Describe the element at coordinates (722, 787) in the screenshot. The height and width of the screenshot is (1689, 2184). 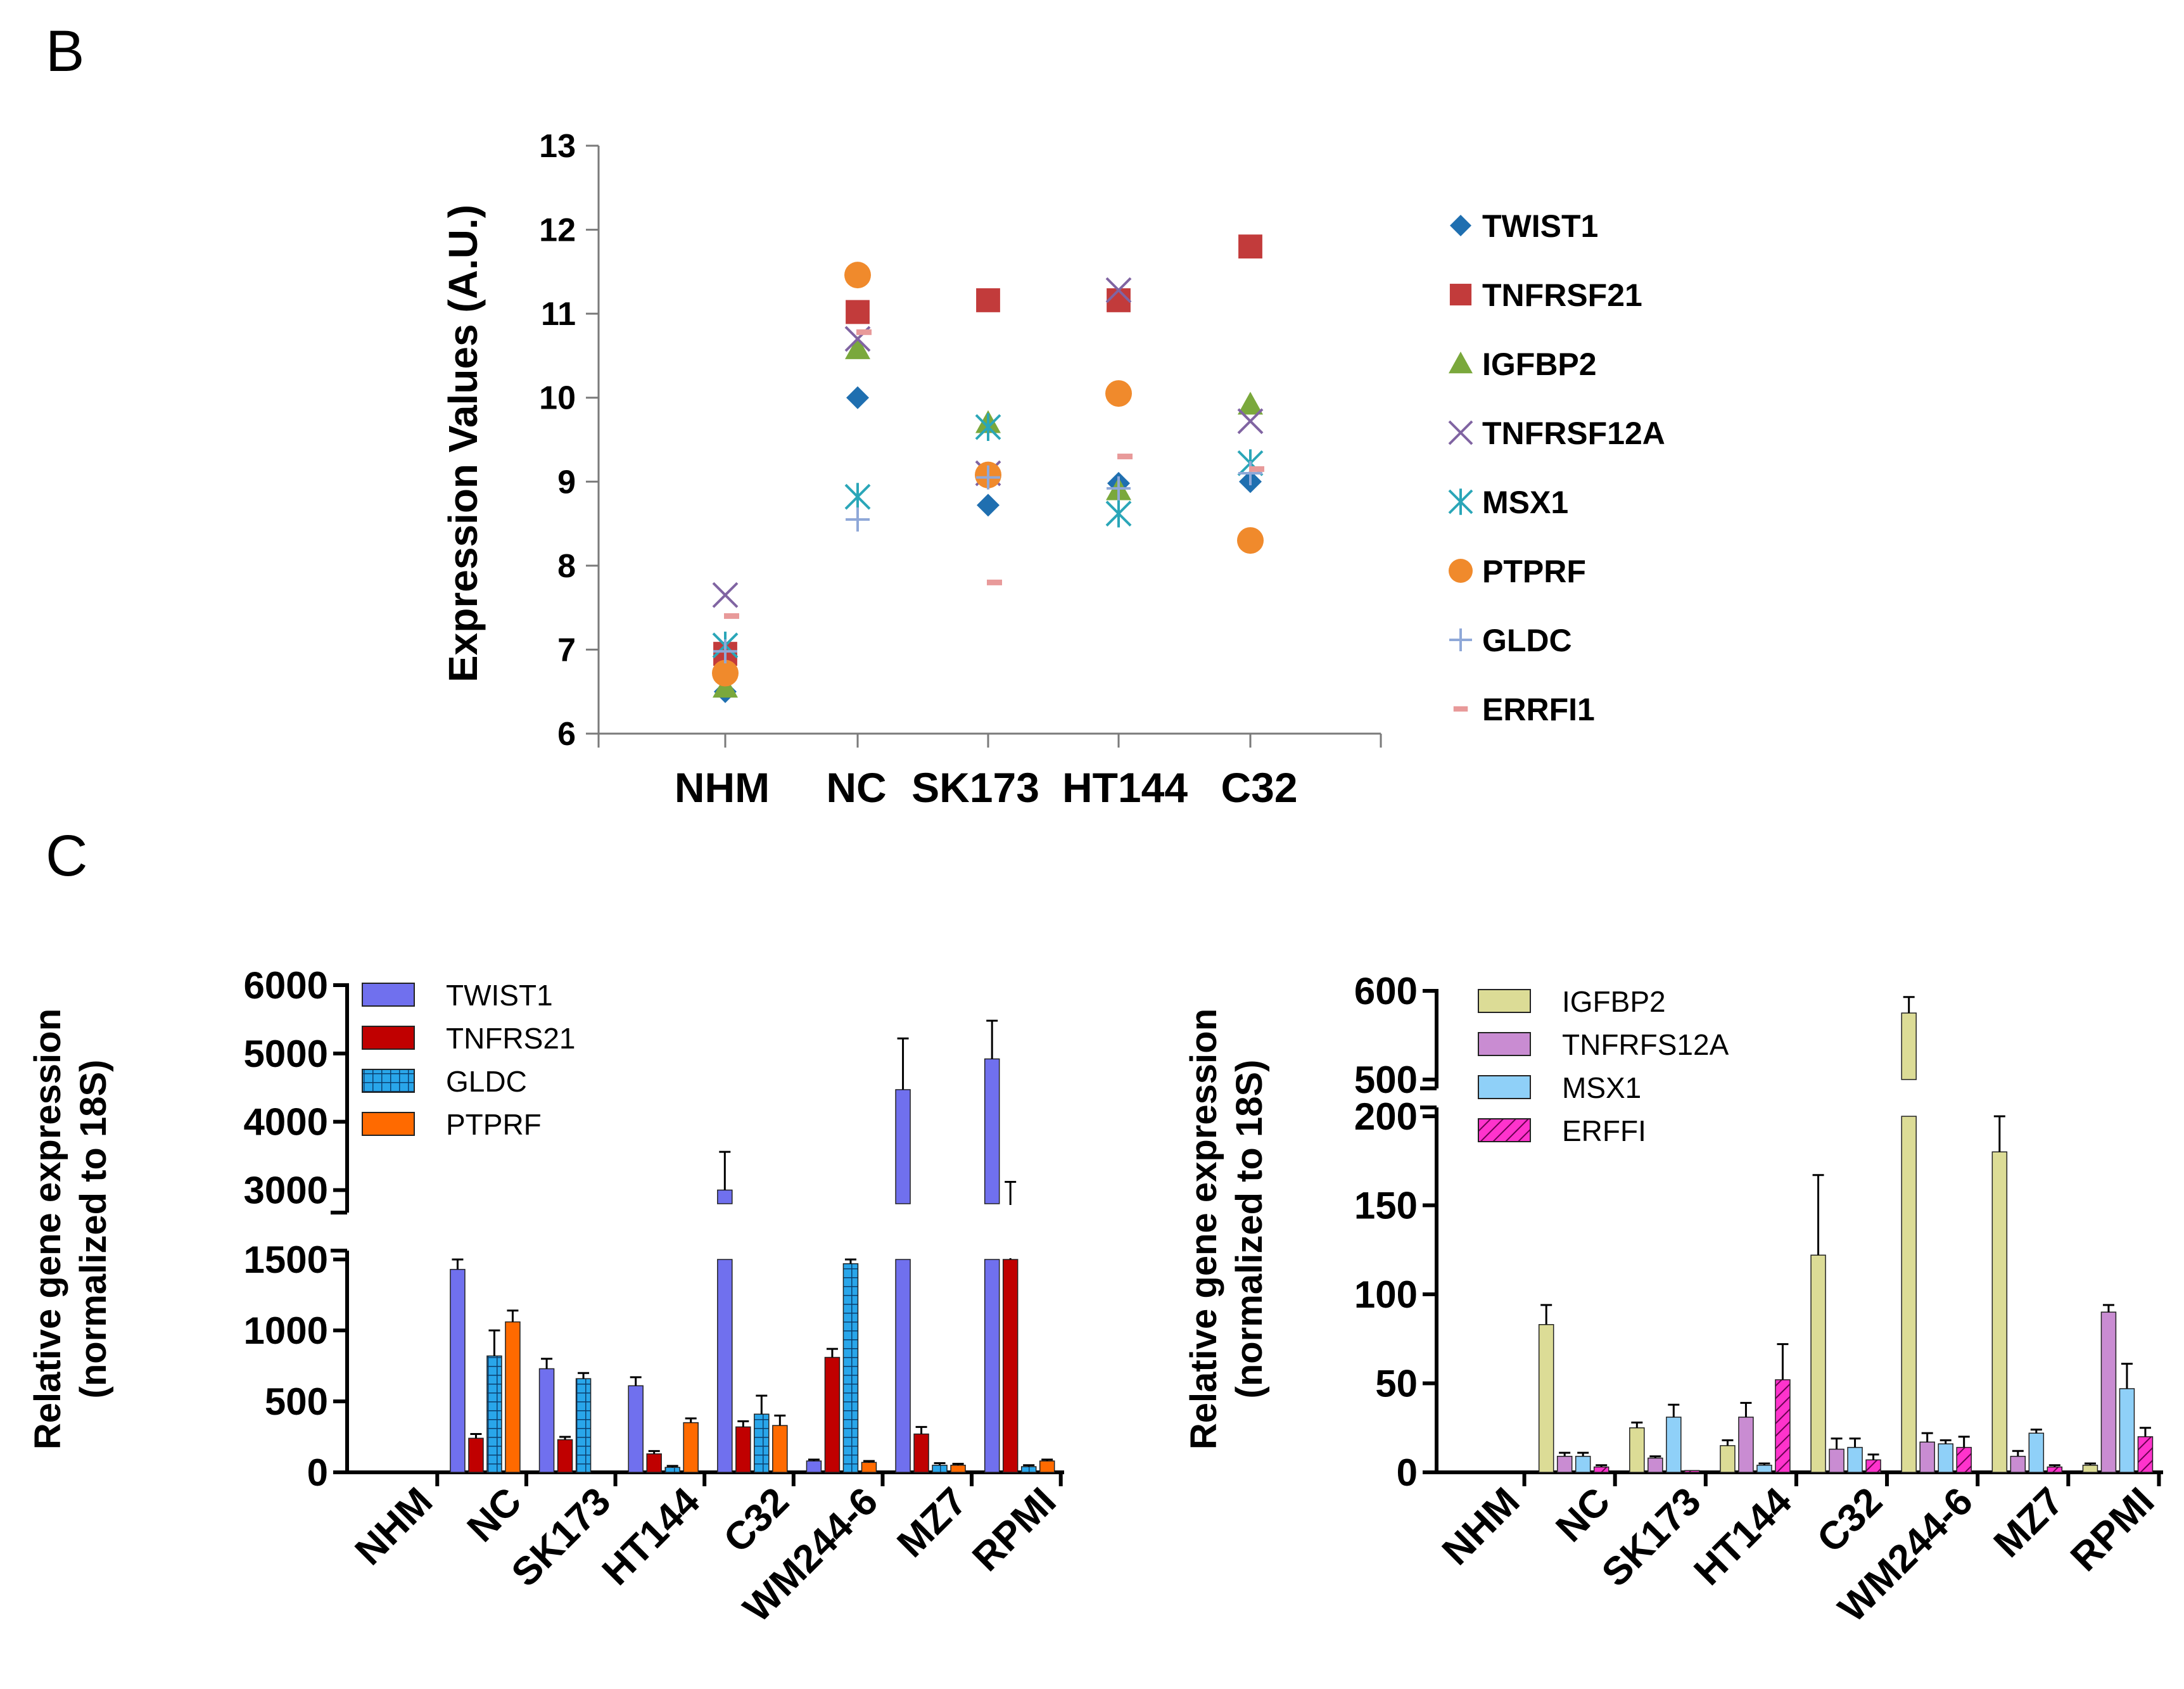
I see `b-category-label: NHM` at that location.